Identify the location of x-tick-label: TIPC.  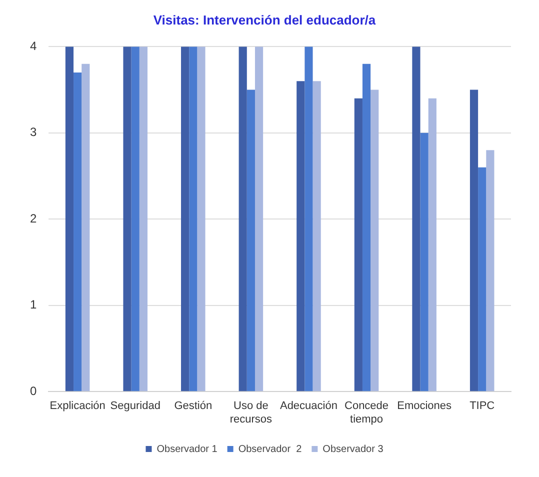
(482, 406).